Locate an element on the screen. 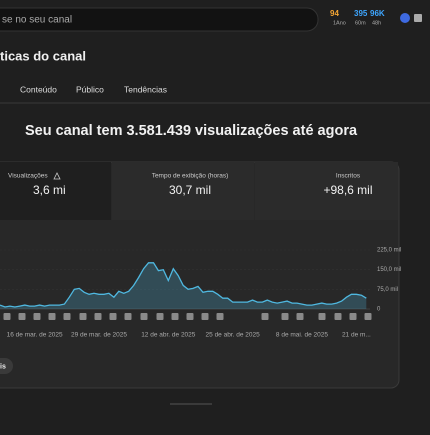 Image resolution: width=430 pixels, height=435 pixels. y-tick-label: 225,0 mil is located at coordinates (389, 251).